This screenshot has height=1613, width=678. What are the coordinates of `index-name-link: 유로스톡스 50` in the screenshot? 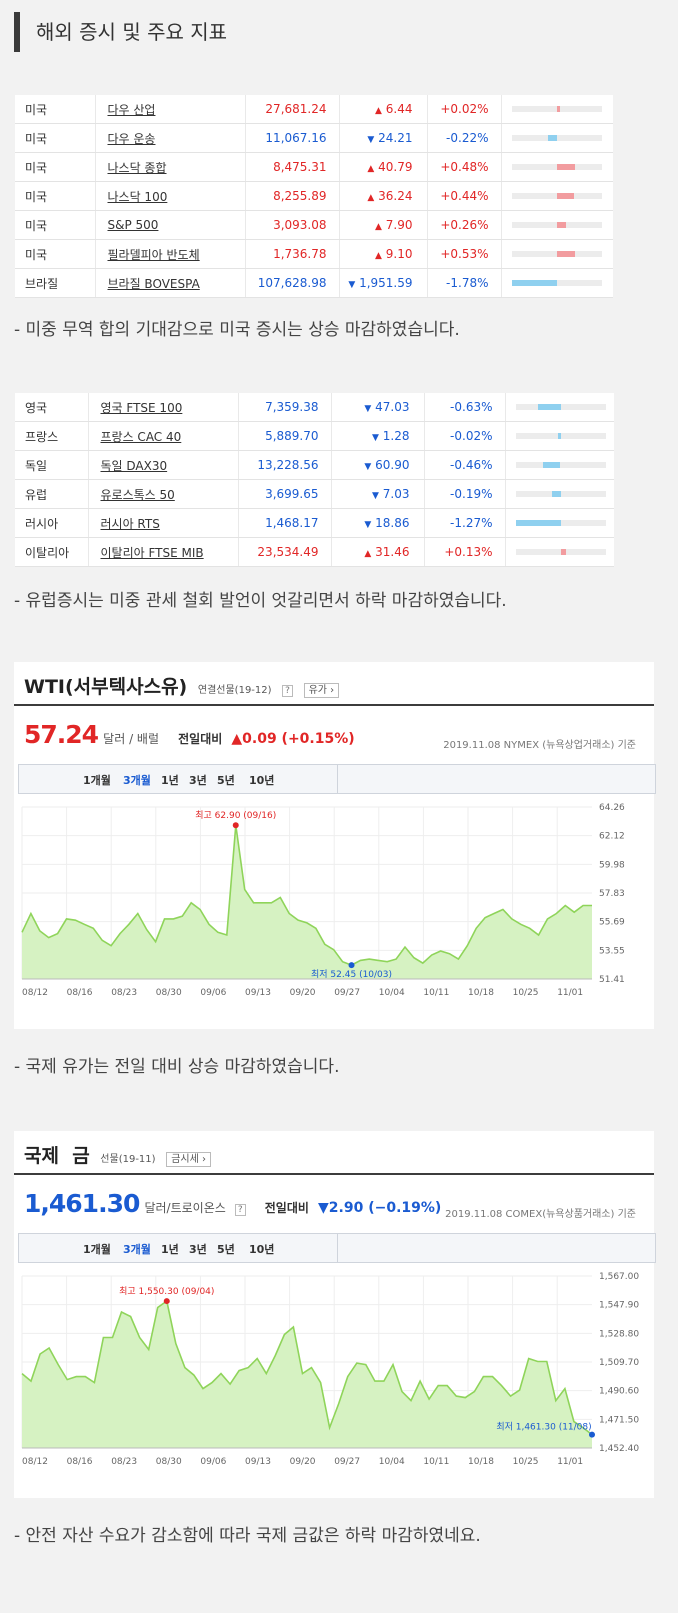 It's located at (162, 494).